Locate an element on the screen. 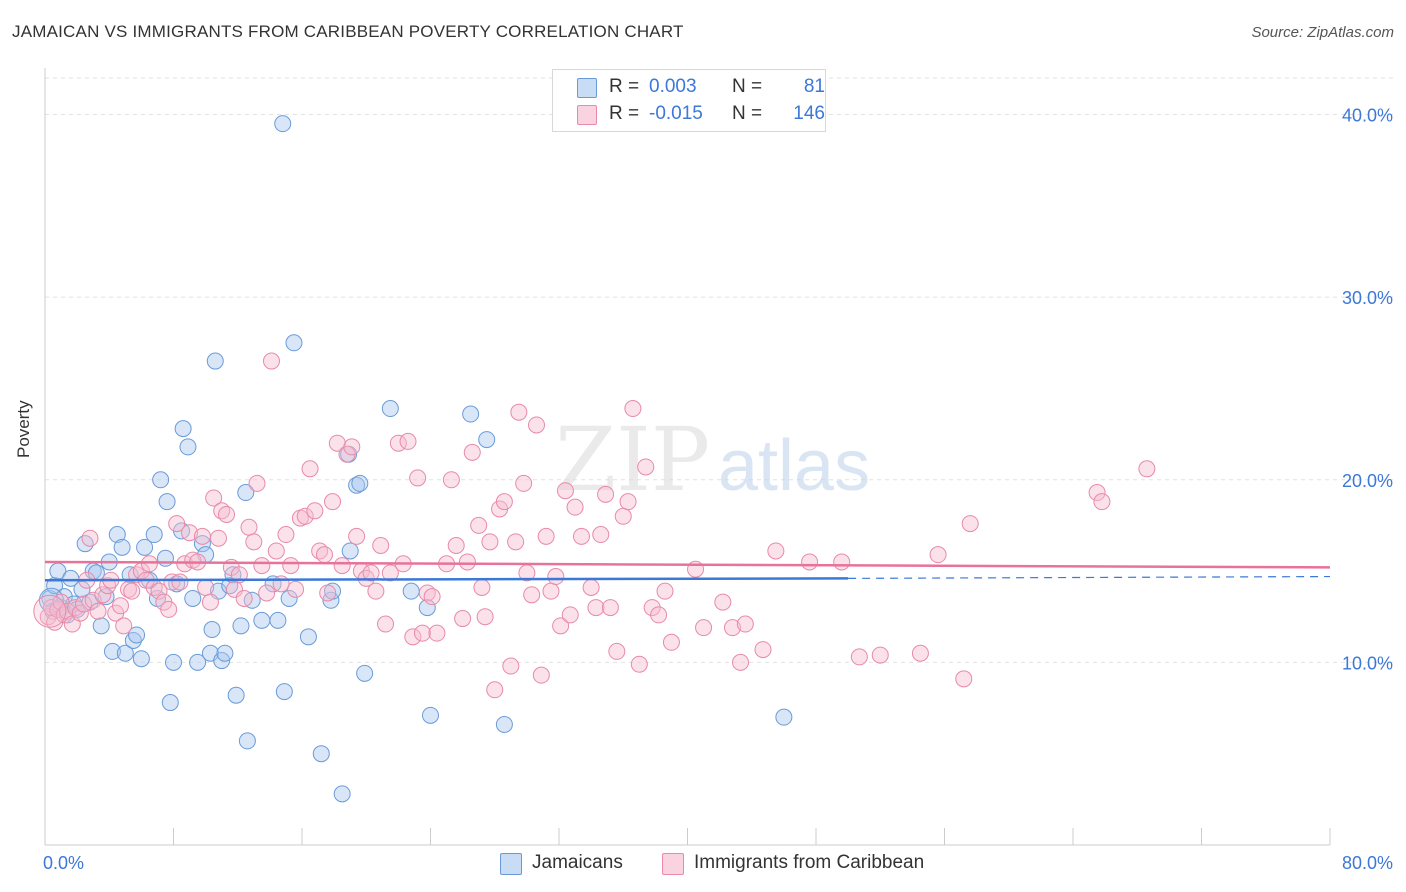  legend-swatch-blue is located at coordinates (587, 88).